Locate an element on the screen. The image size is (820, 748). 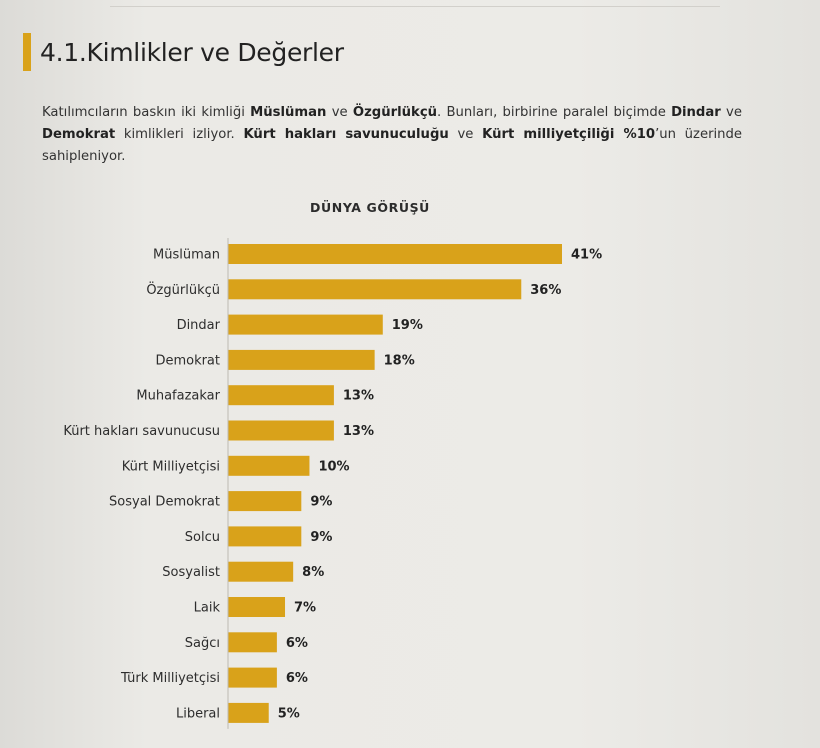
category-label: Sosyalist is located at coordinates (191, 572).